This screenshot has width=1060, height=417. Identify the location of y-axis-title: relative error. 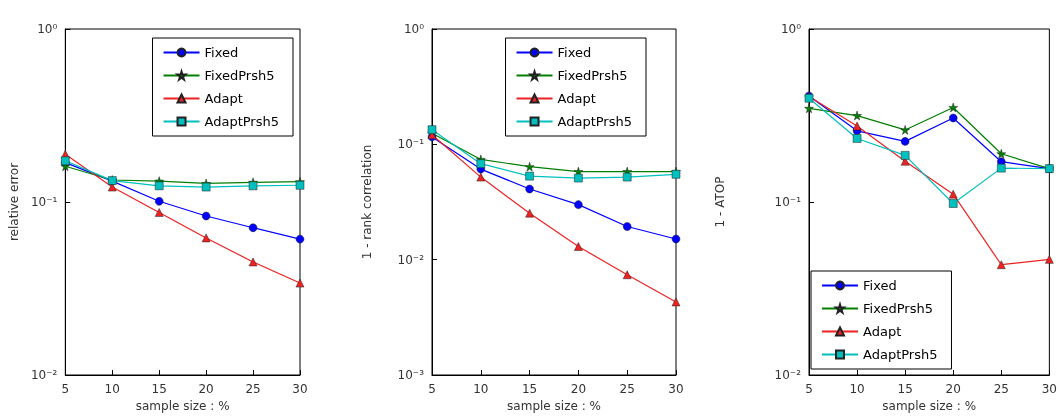
(14, 202).